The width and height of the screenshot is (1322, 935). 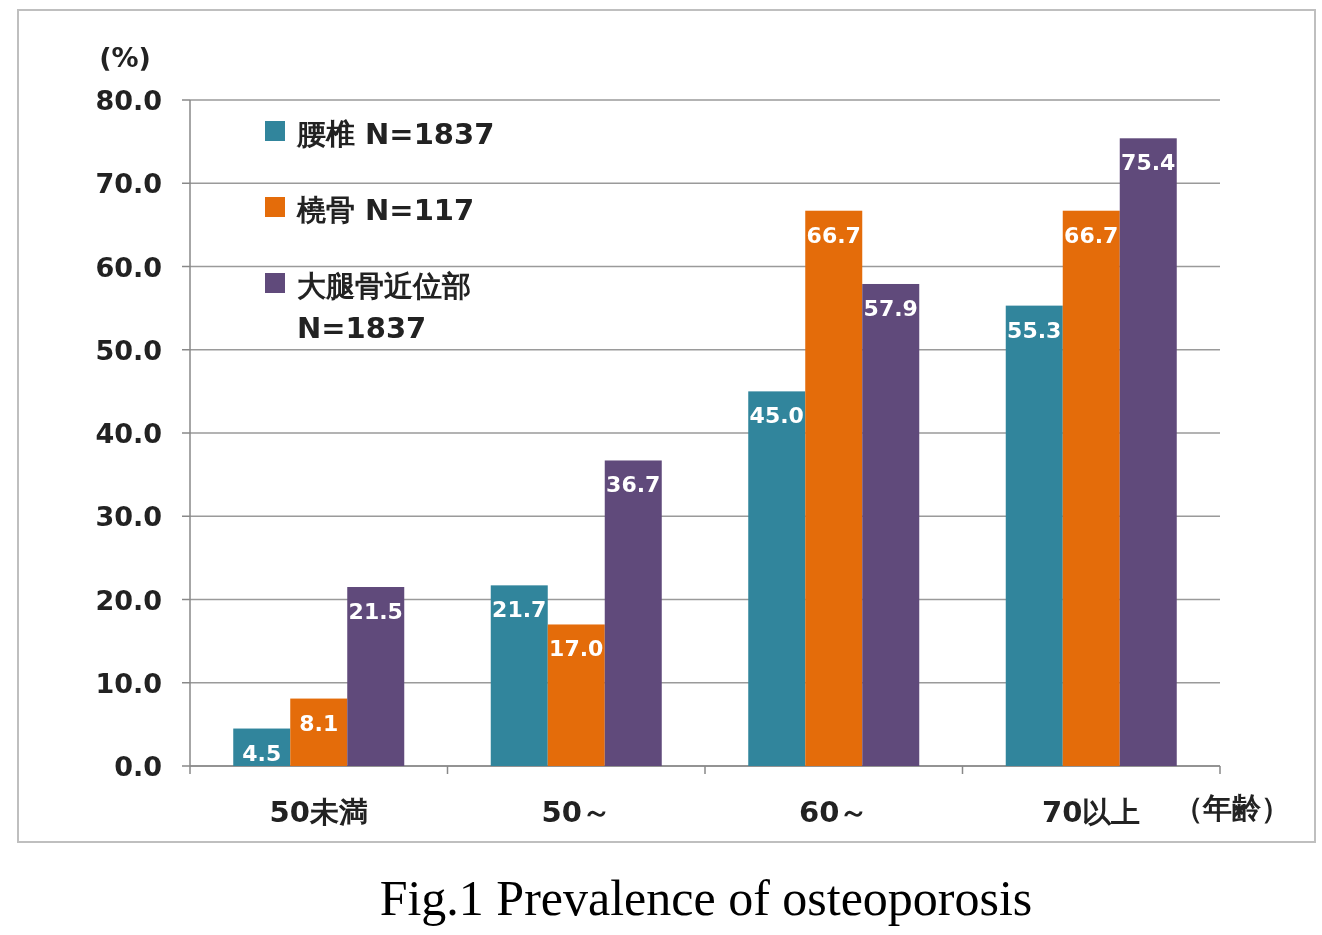 What do you see at coordinates (834, 812) in the screenshot?
I see `x-tick-label: 60～` at bounding box center [834, 812].